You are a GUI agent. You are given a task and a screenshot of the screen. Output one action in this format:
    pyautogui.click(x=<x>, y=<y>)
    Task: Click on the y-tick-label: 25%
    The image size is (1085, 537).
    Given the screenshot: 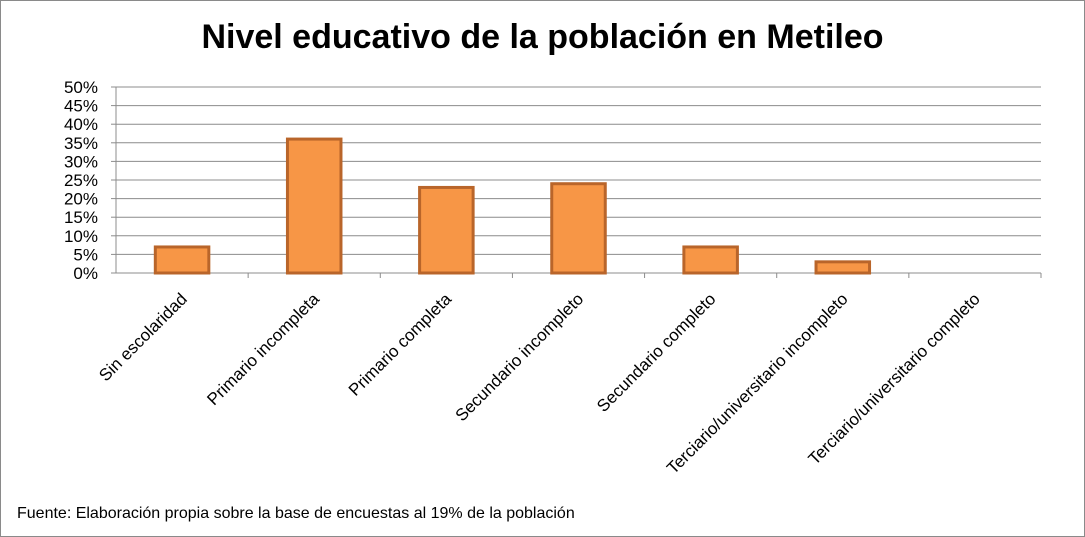 What is the action you would take?
    pyautogui.click(x=81, y=180)
    